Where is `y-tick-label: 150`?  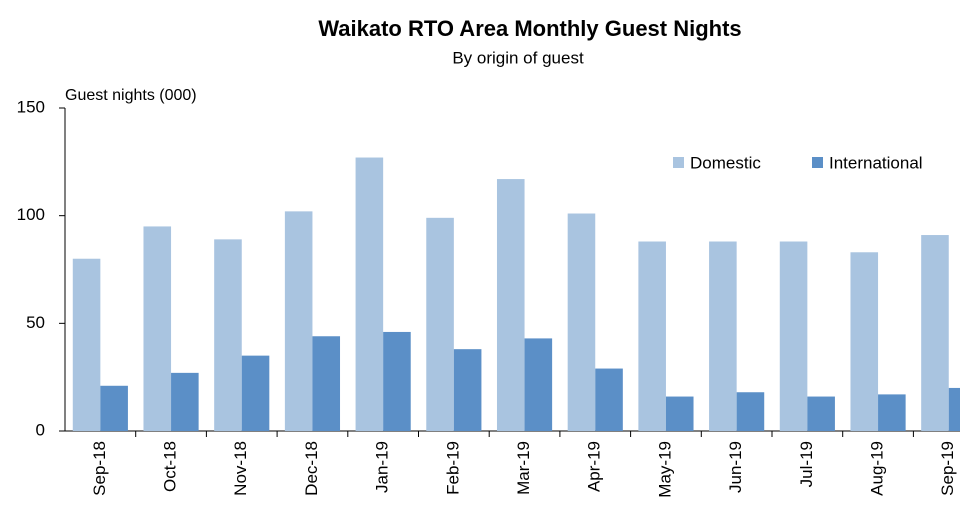
y-tick-label: 150 is located at coordinates (31, 106).